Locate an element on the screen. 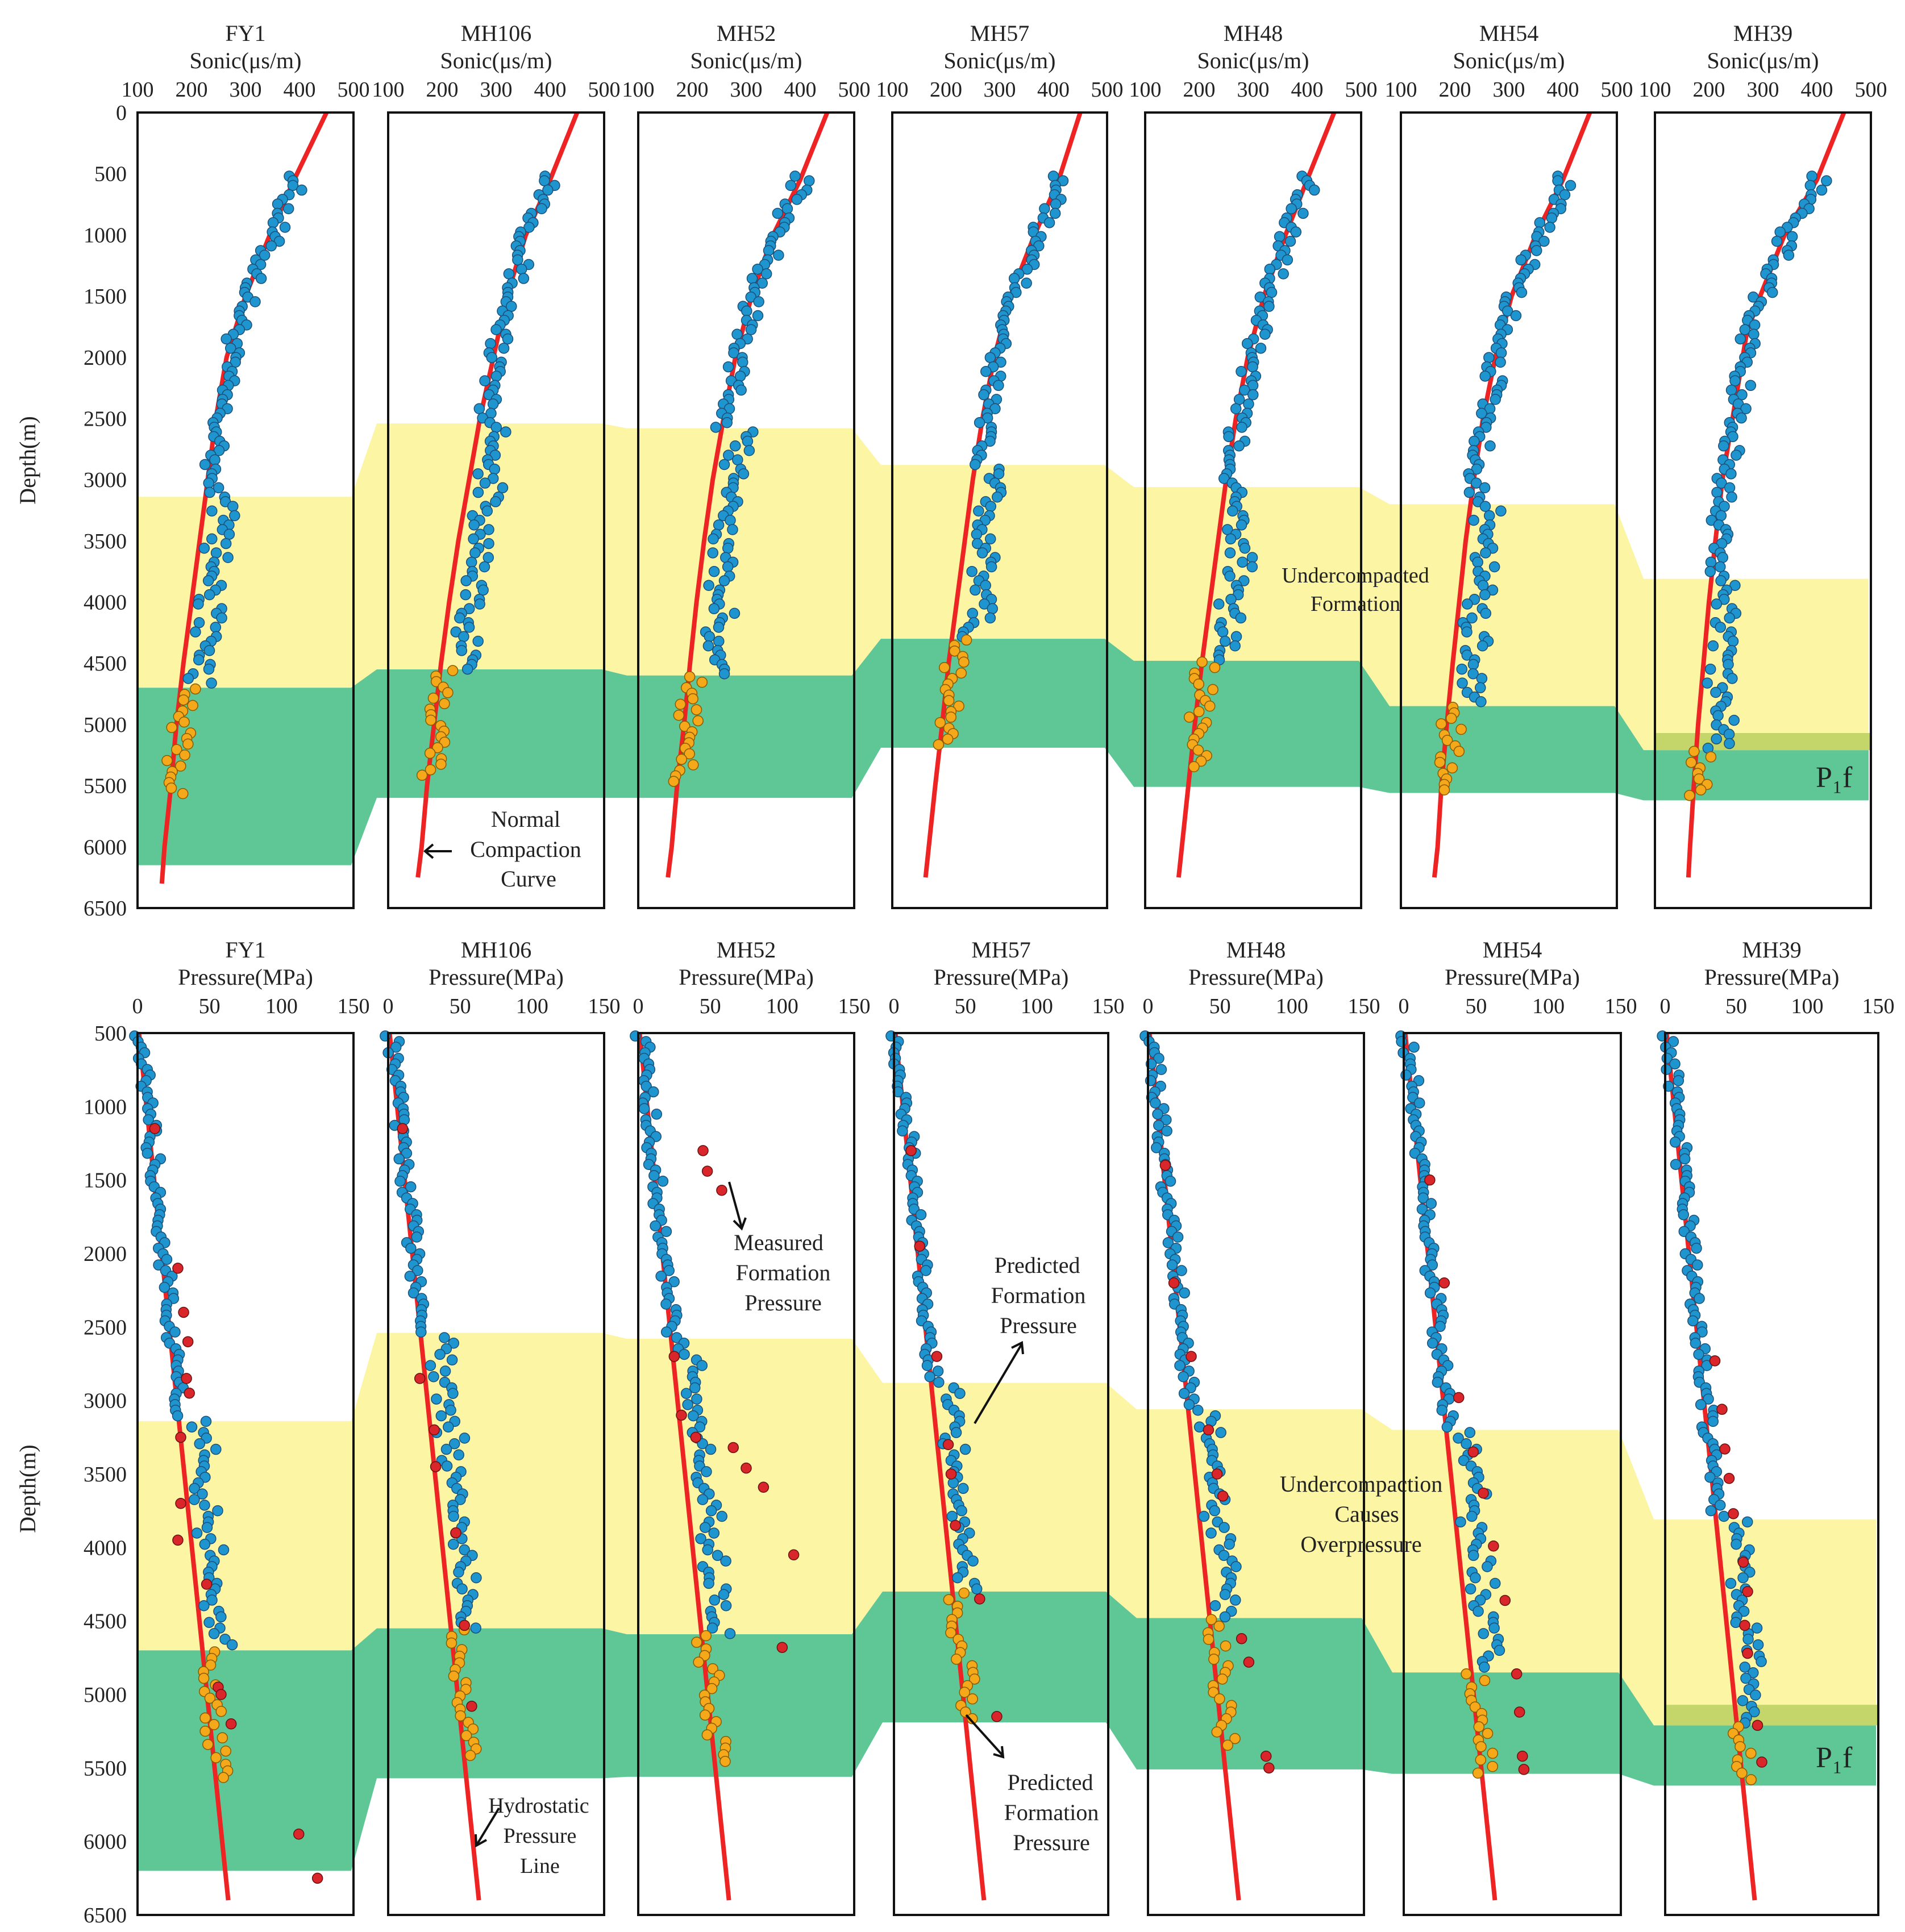 The height and width of the screenshot is (1932, 1905). x-tick-label-MH39-0: 300 is located at coordinates (1763, 90).